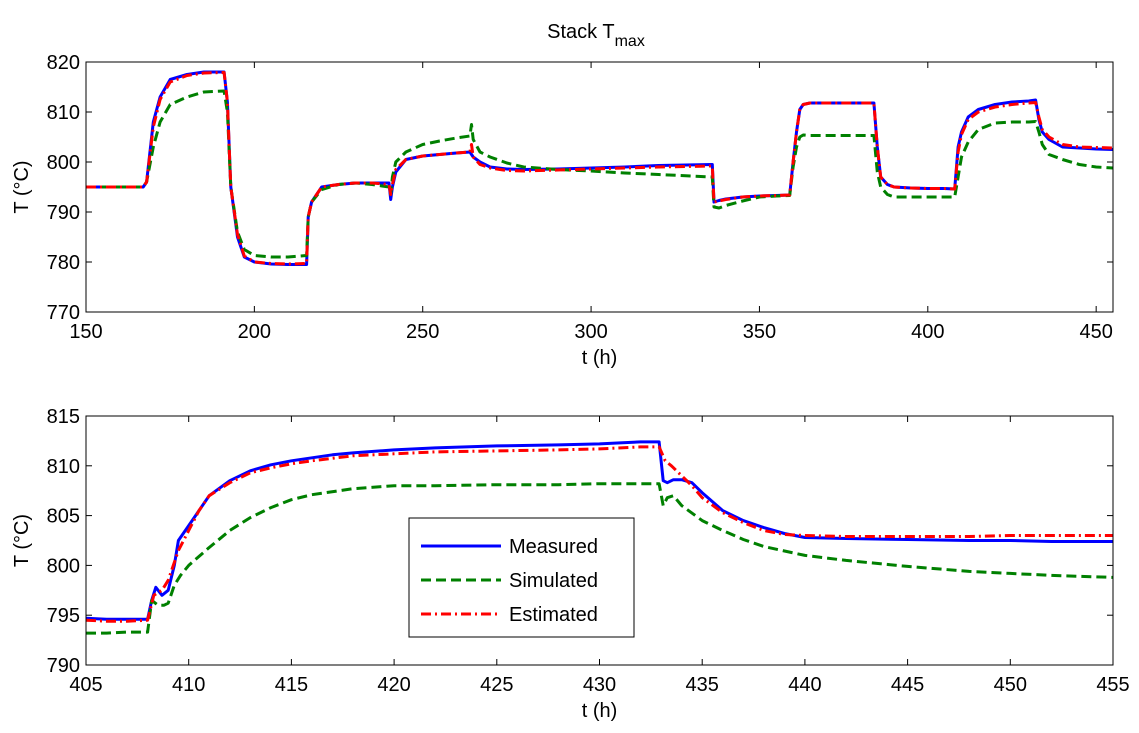 Image resolution: width=1139 pixels, height=733 pixels. I want to click on chart-title-main: Stack T, so click(580, 32).